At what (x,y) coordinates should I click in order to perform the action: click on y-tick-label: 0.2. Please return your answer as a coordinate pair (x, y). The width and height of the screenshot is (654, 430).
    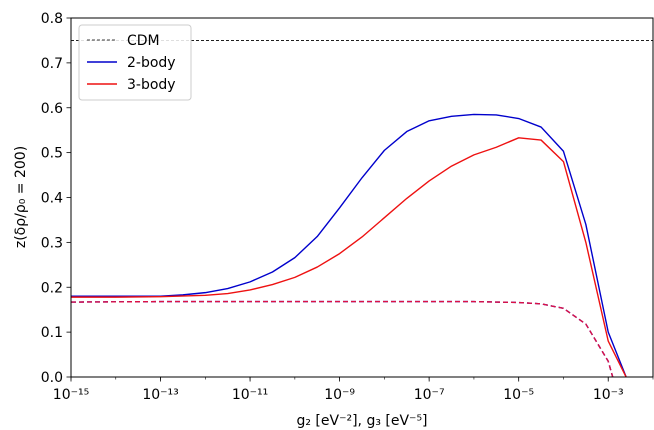
    Looking at the image, I should click on (52, 288).